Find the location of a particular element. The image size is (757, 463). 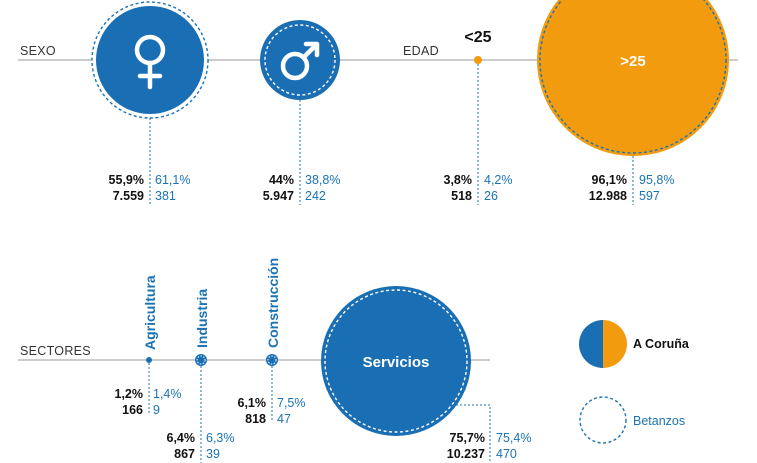

bubble-hombre is located at coordinates (300, 60).